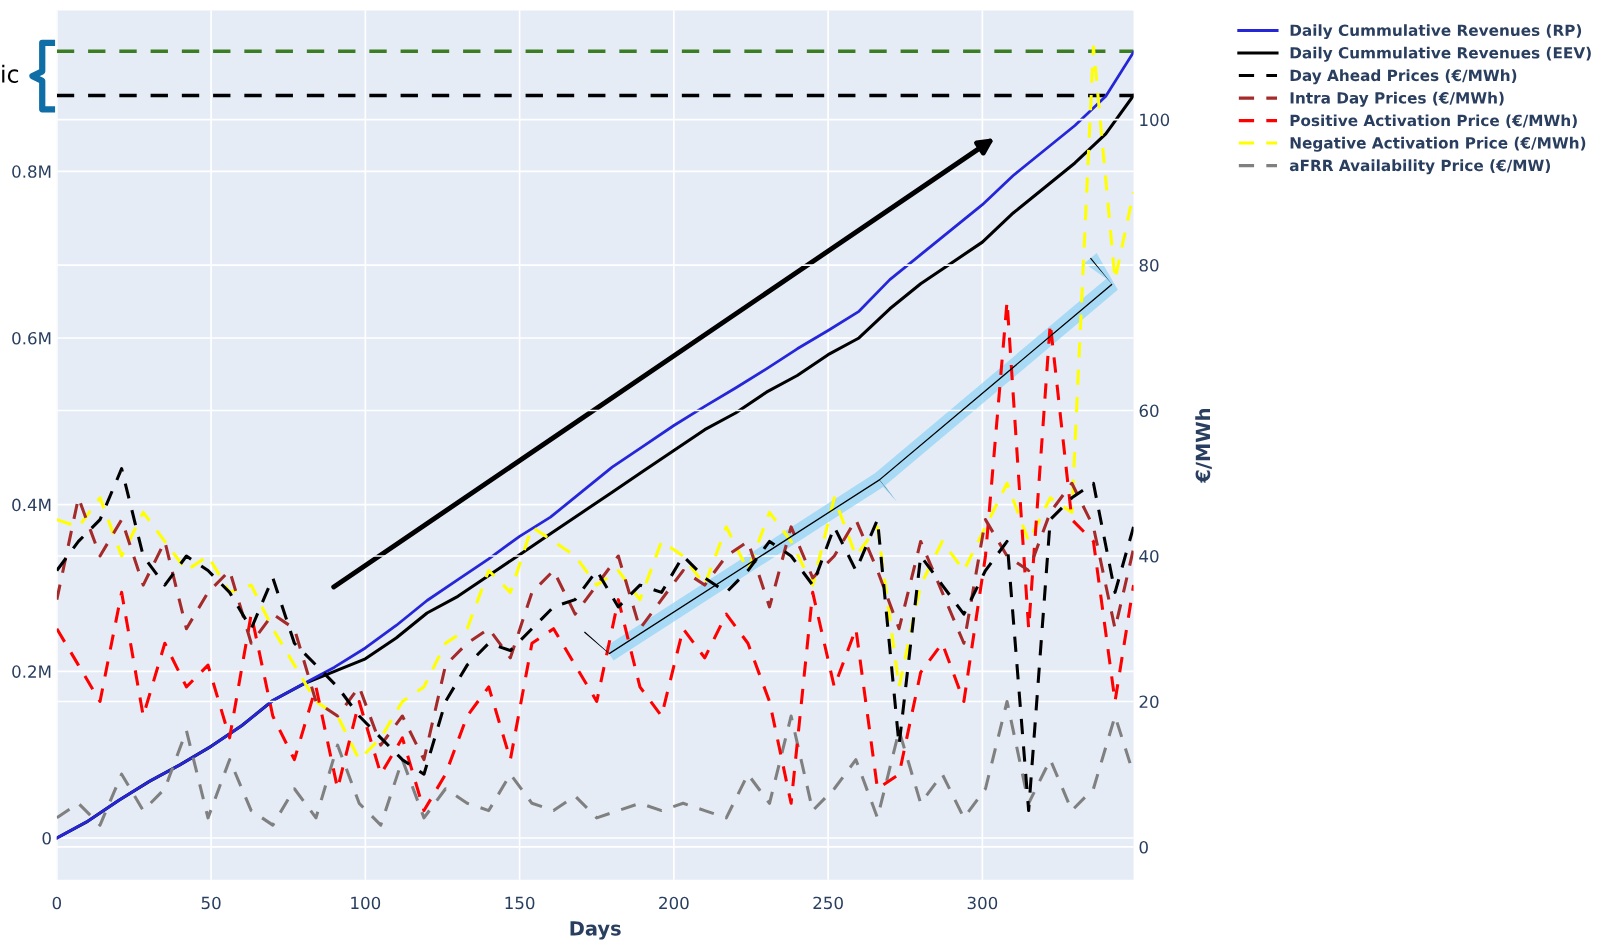 The width and height of the screenshot is (1624, 951). What do you see at coordinates (366, 903) in the screenshot?
I see `x-tick-label: 100` at bounding box center [366, 903].